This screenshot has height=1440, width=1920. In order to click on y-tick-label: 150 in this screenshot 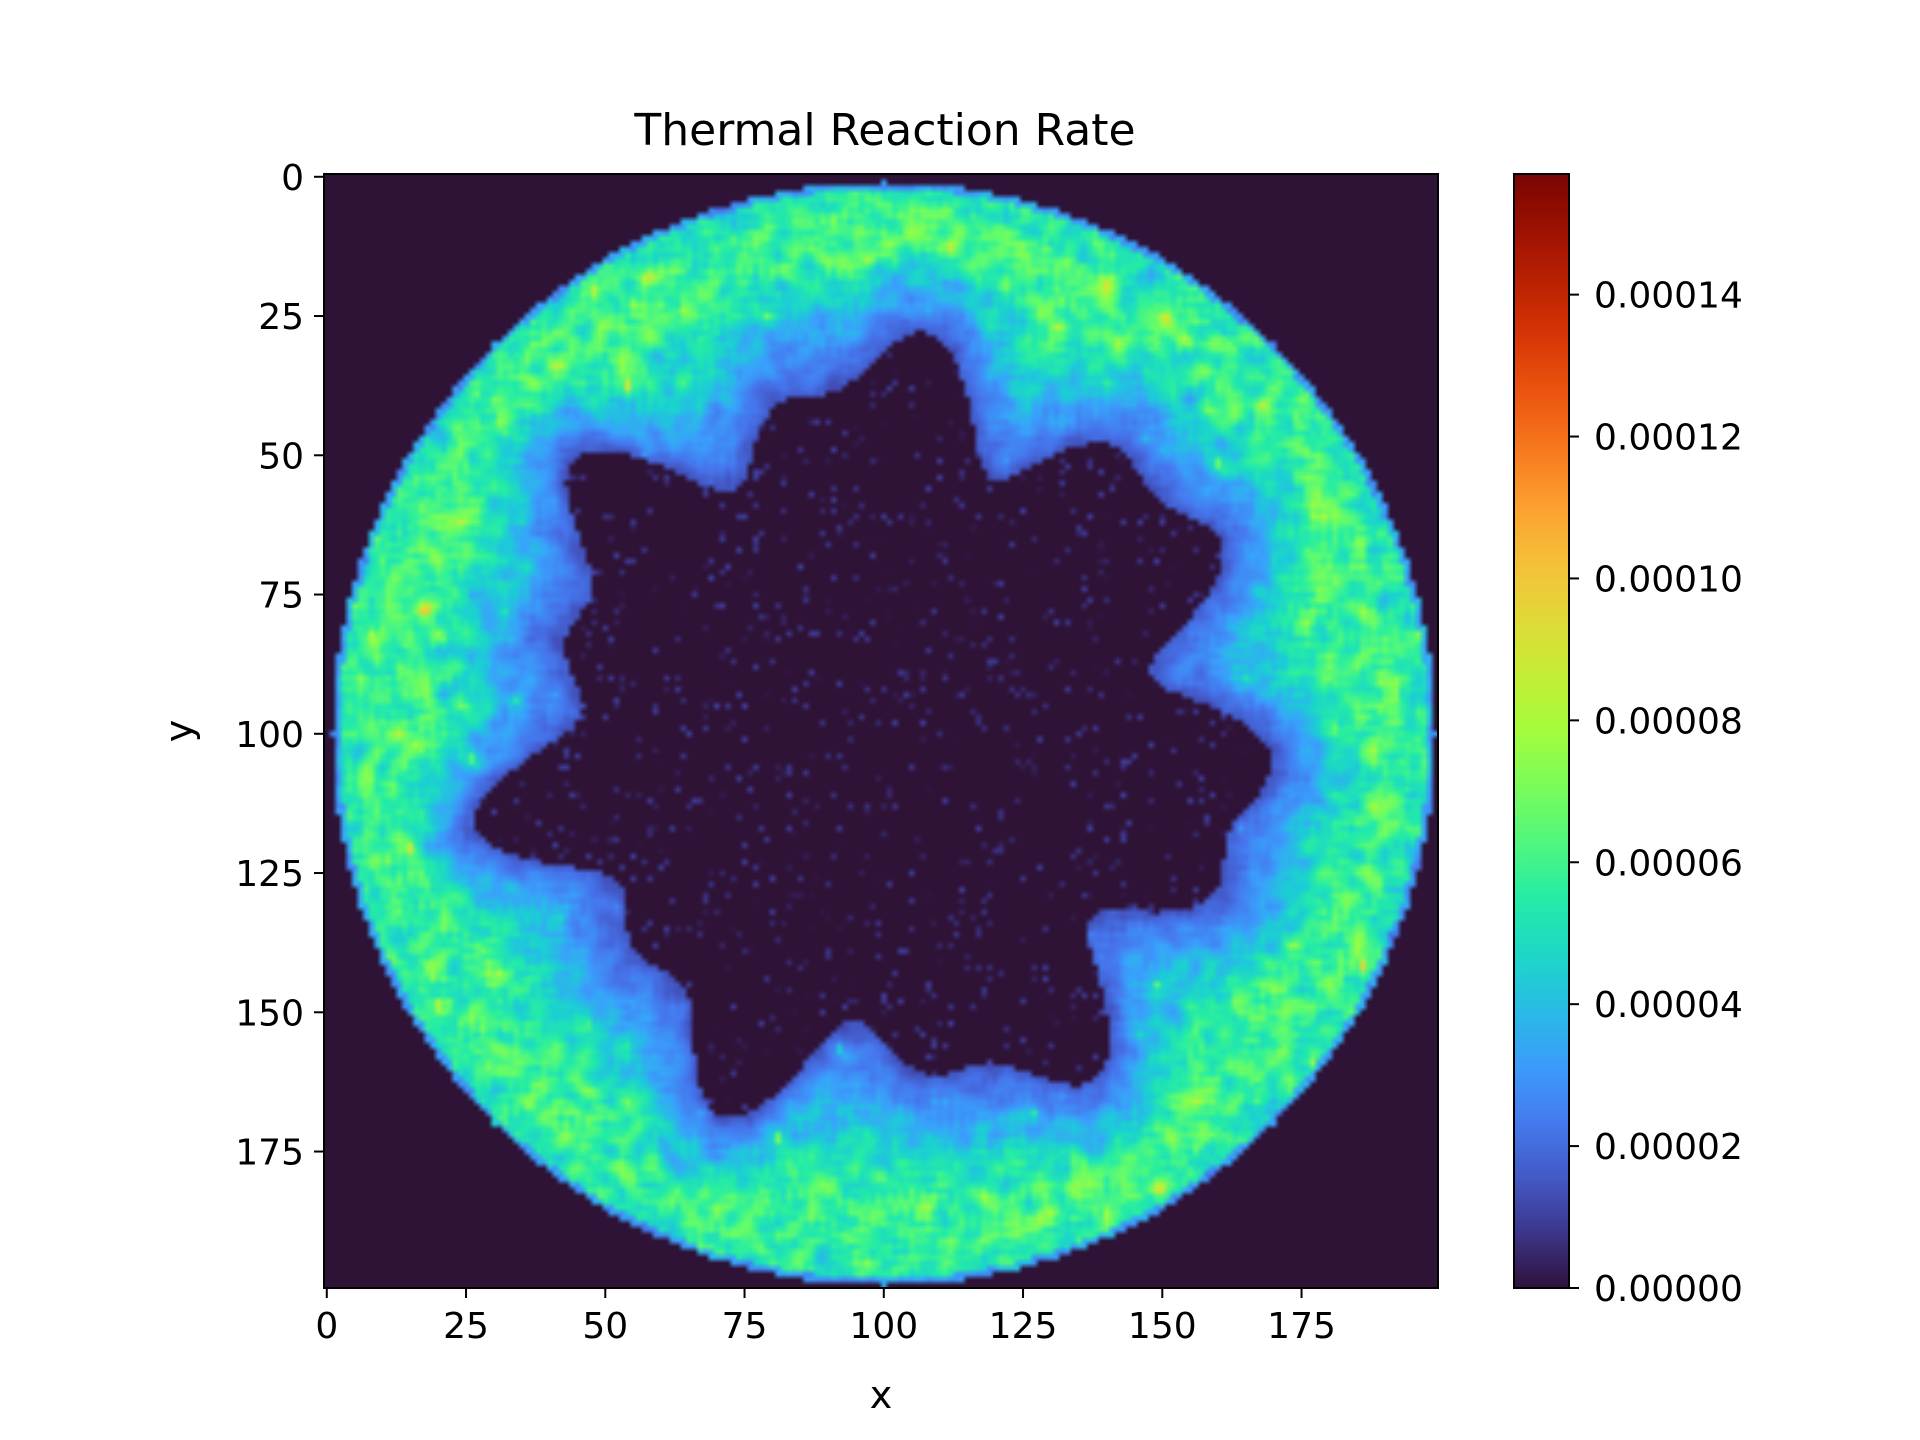, I will do `click(269, 1013)`.